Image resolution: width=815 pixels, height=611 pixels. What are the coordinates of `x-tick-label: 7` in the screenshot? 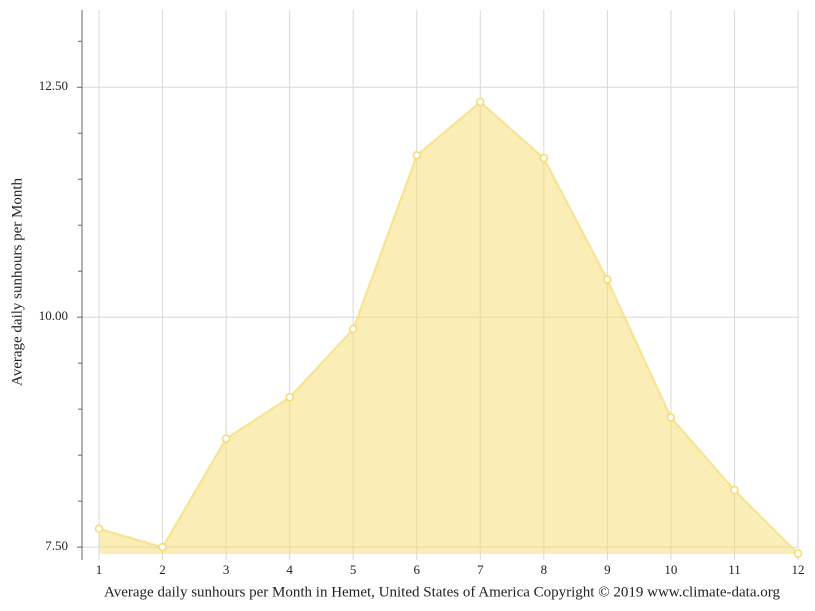 It's located at (480, 569).